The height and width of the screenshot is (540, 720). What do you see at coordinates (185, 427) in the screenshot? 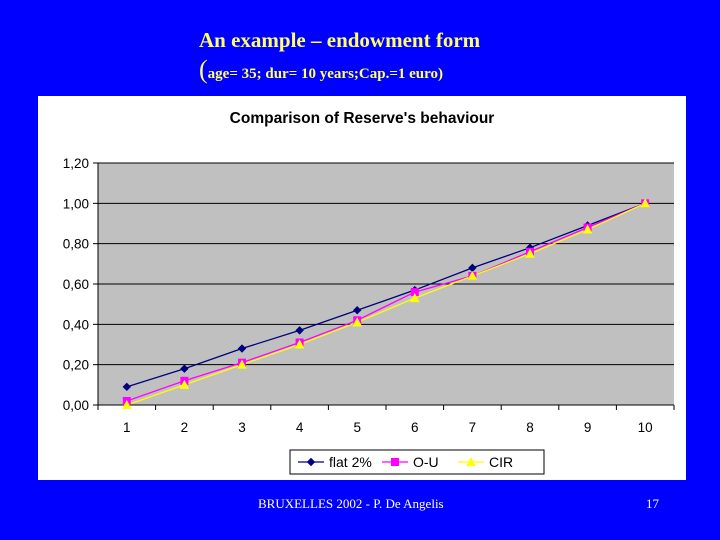
I see `x-tick-label: 2` at bounding box center [185, 427].